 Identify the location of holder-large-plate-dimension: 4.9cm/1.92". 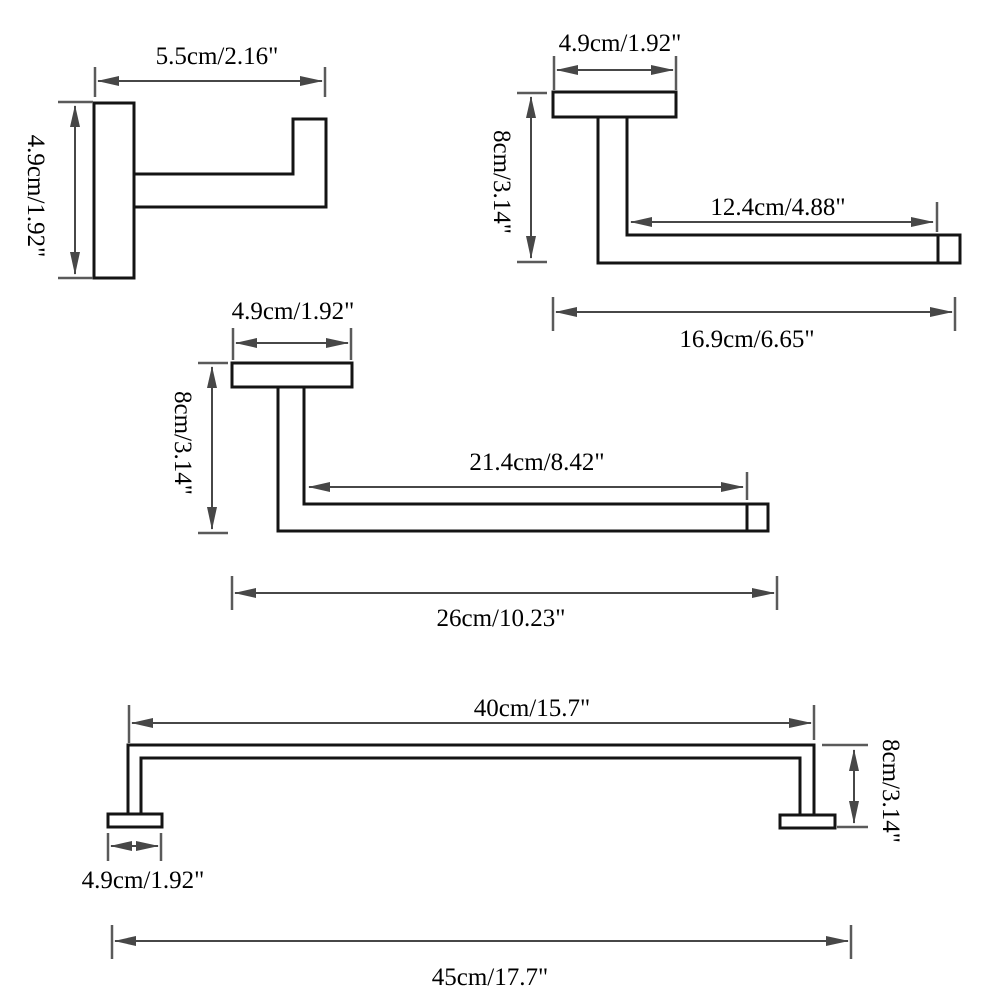
(293, 329).